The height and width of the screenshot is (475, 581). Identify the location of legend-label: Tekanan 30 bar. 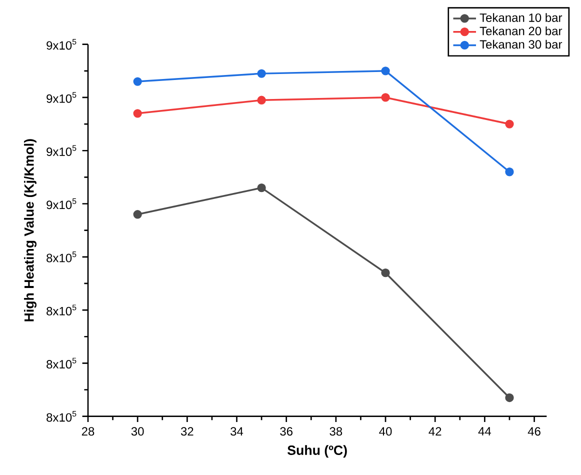
(521, 44).